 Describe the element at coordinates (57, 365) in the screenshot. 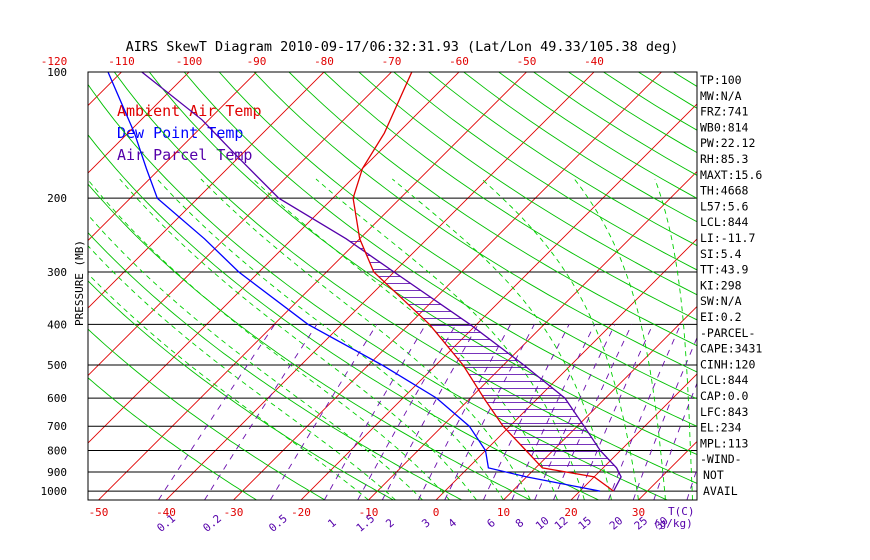

I see `pressure-tick-label: 500` at that location.